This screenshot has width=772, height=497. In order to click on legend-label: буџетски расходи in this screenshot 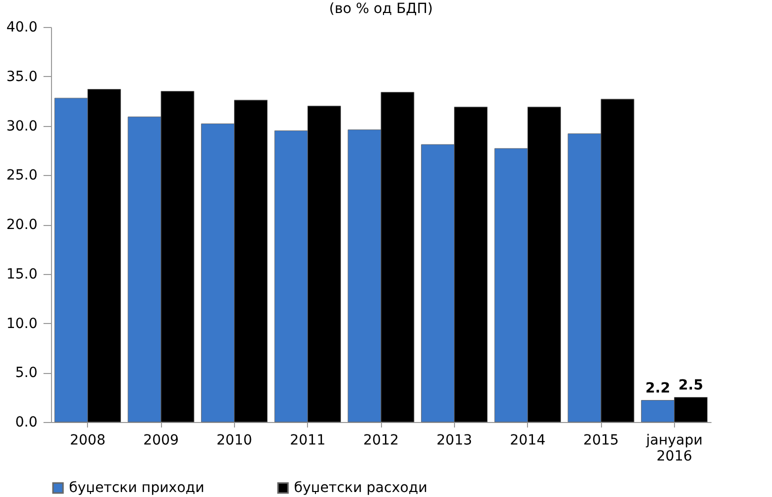, I will do `click(361, 488)`.